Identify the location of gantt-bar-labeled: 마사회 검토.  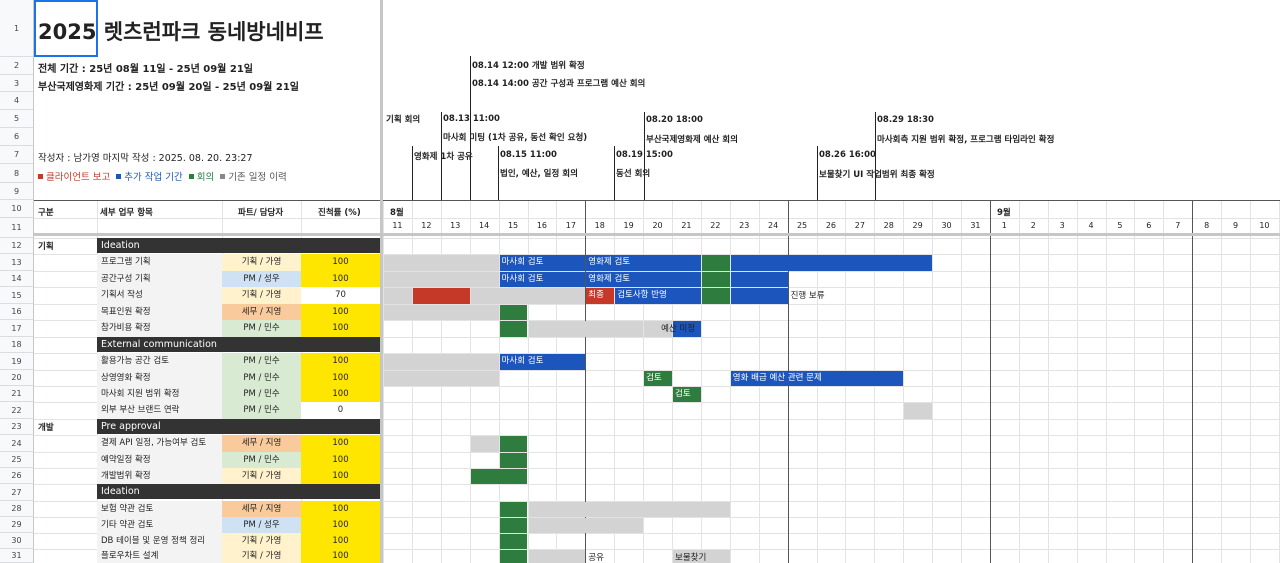
(542, 362).